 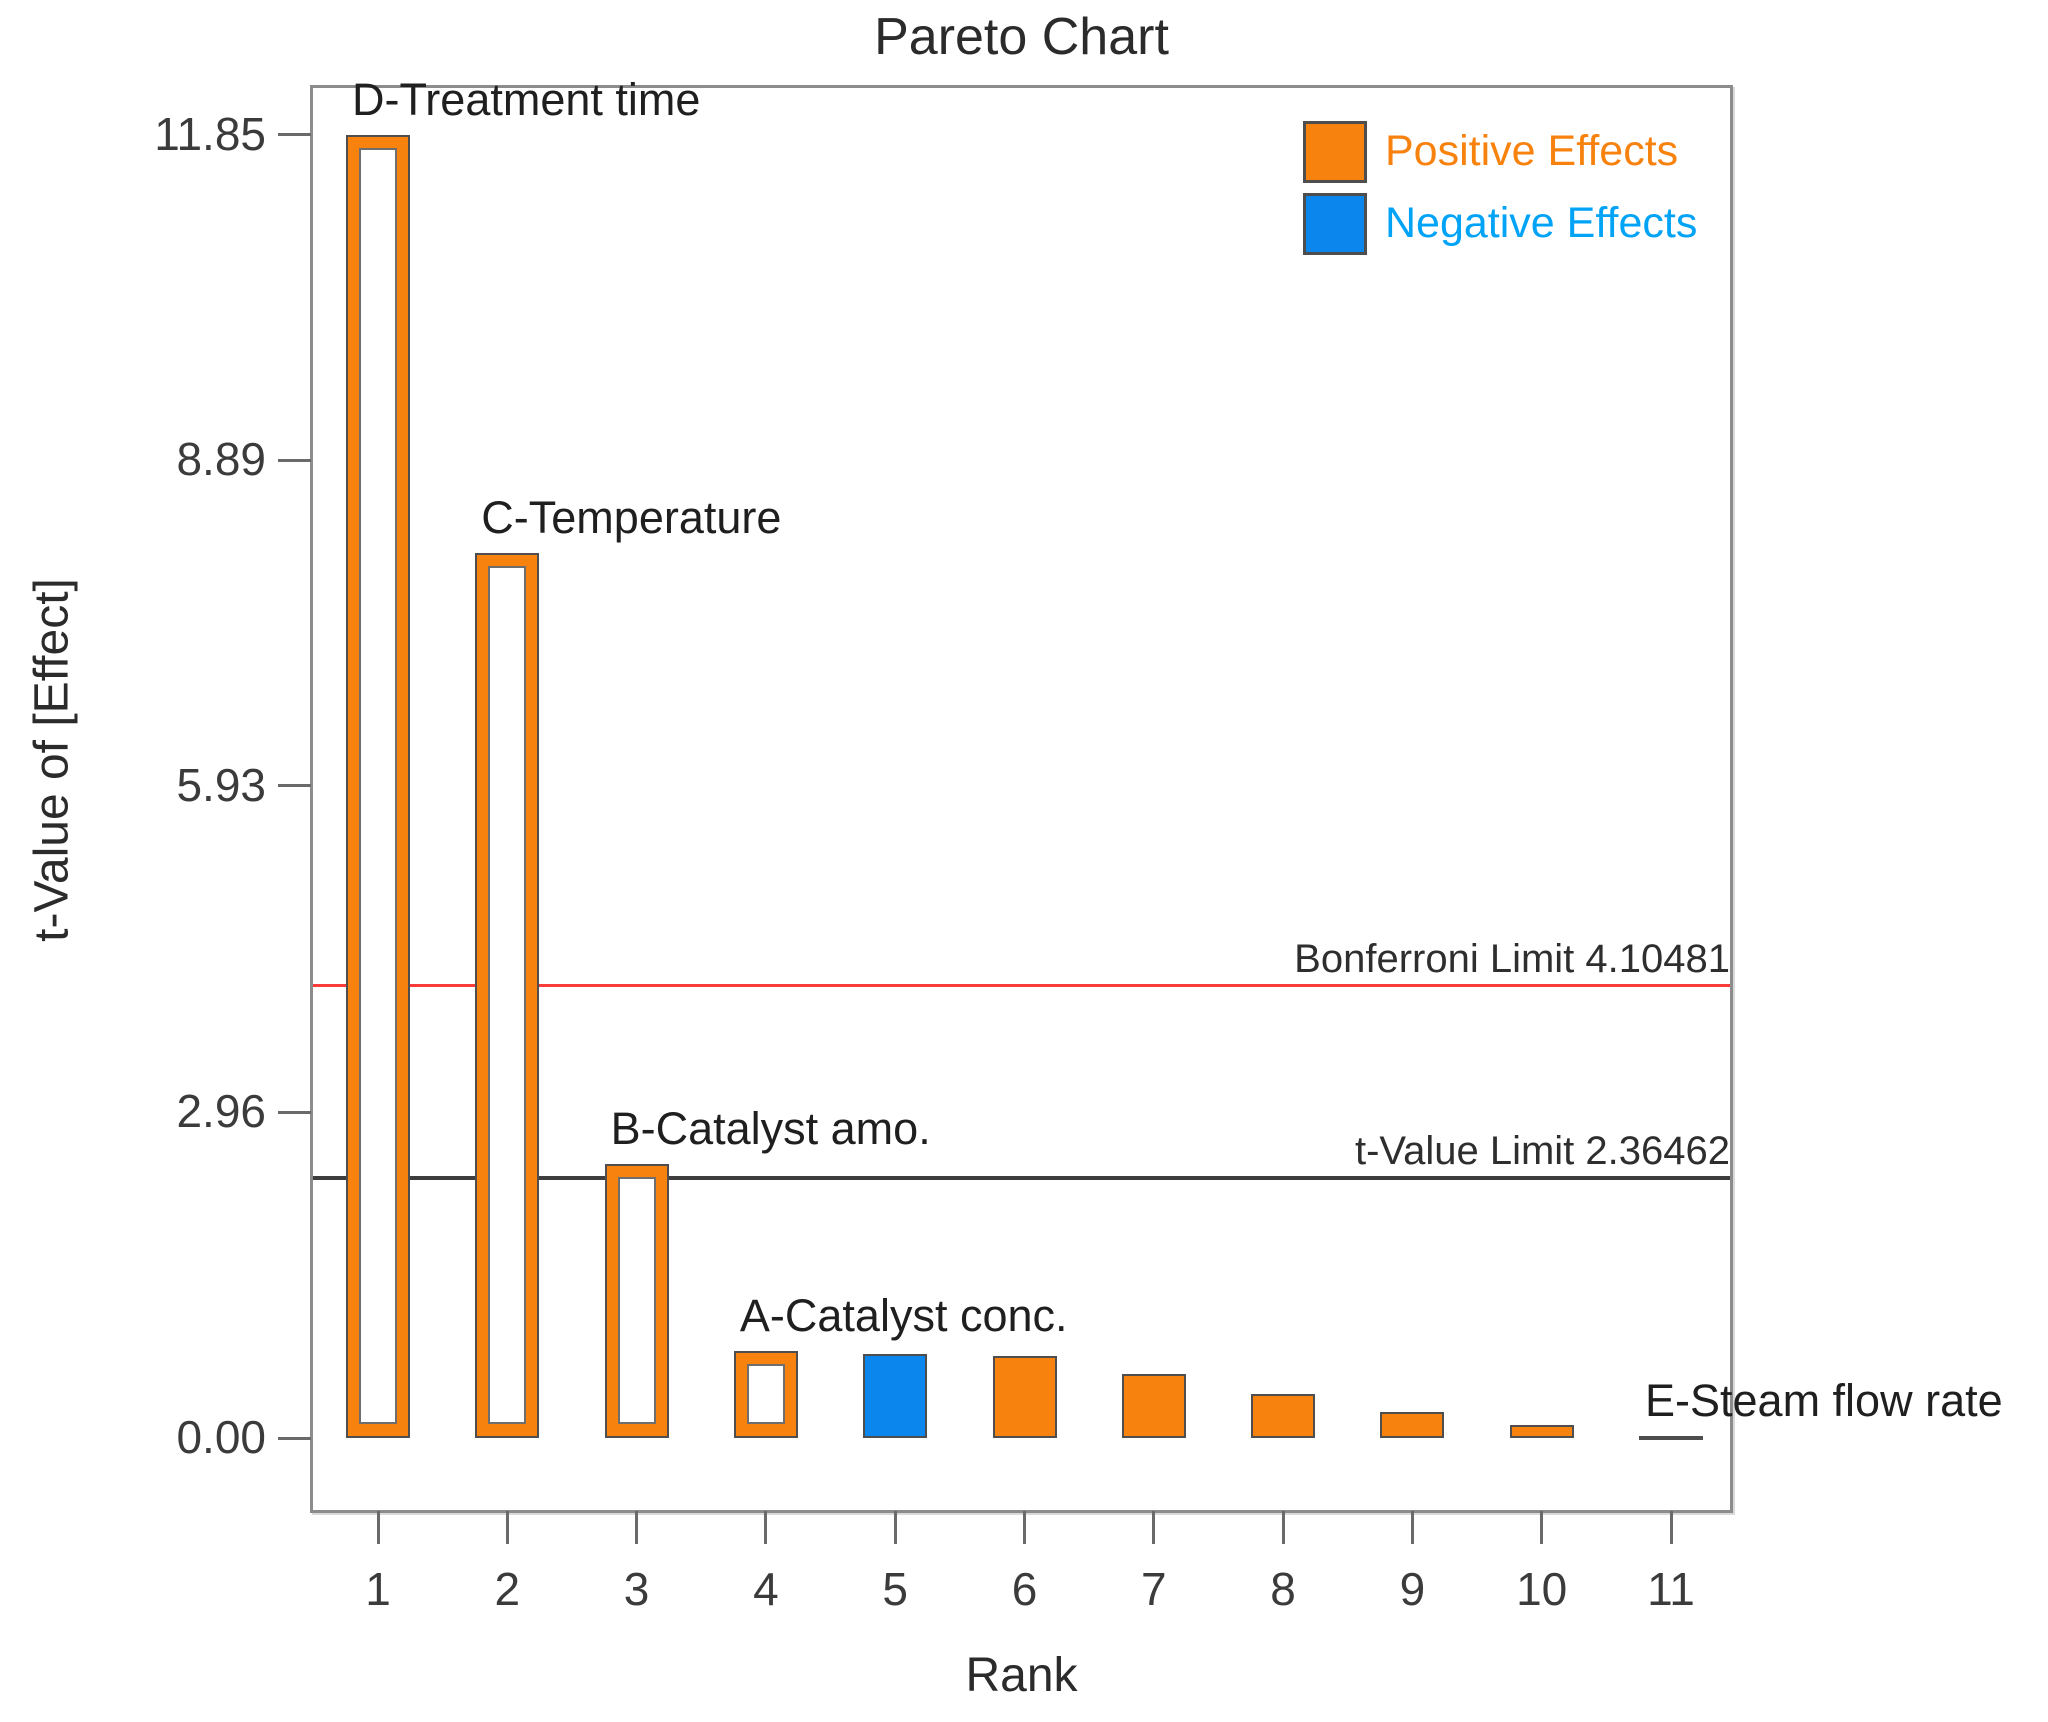 I want to click on x-tick-label: 7, so click(x=1154, y=1589).